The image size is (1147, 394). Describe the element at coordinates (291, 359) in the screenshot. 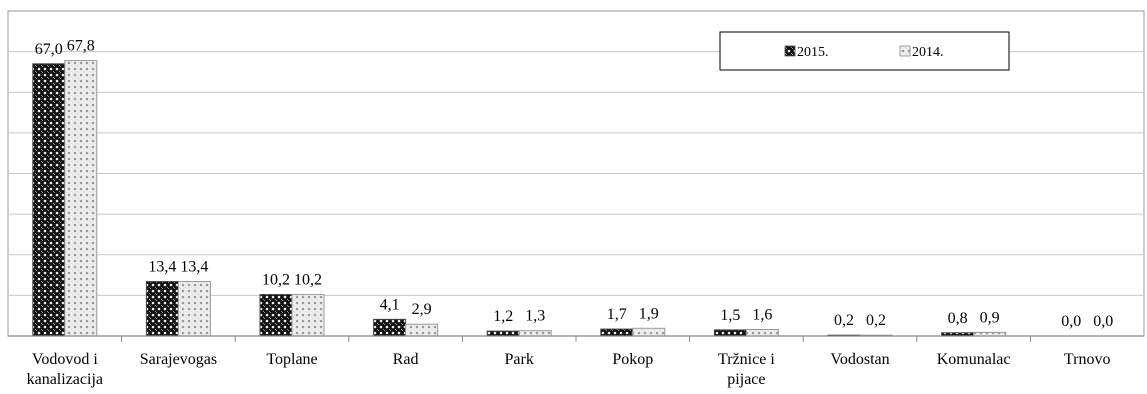

I see `category-label-2: Toplane` at that location.